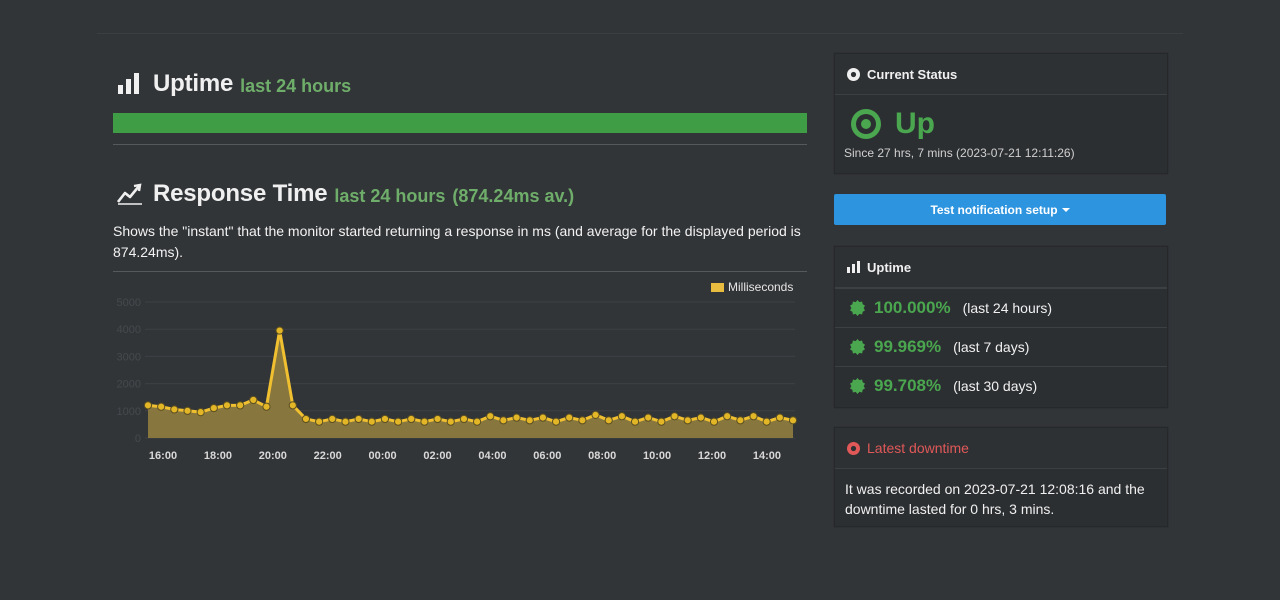 This screenshot has height=600, width=1280. Describe the element at coordinates (1065, 209) in the screenshot. I see `caret-down-icon` at that location.